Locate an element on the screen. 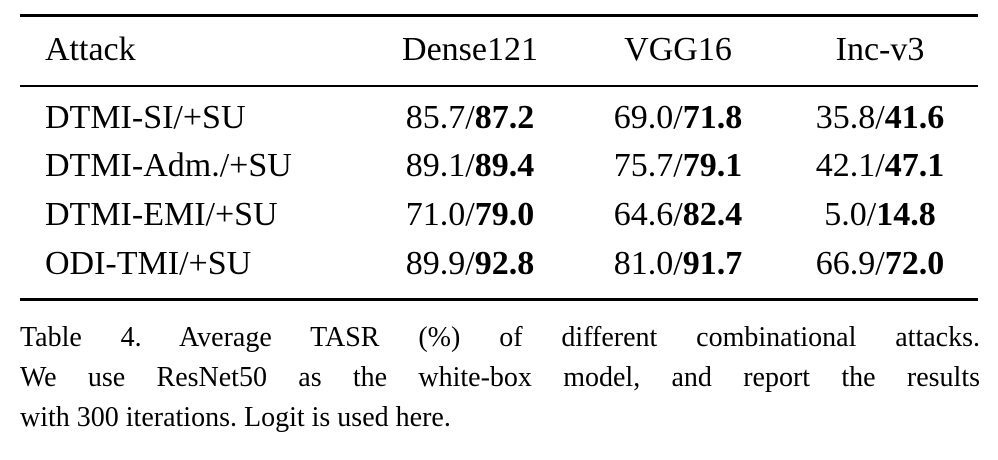  su-value: 71.8 is located at coordinates (712, 117).